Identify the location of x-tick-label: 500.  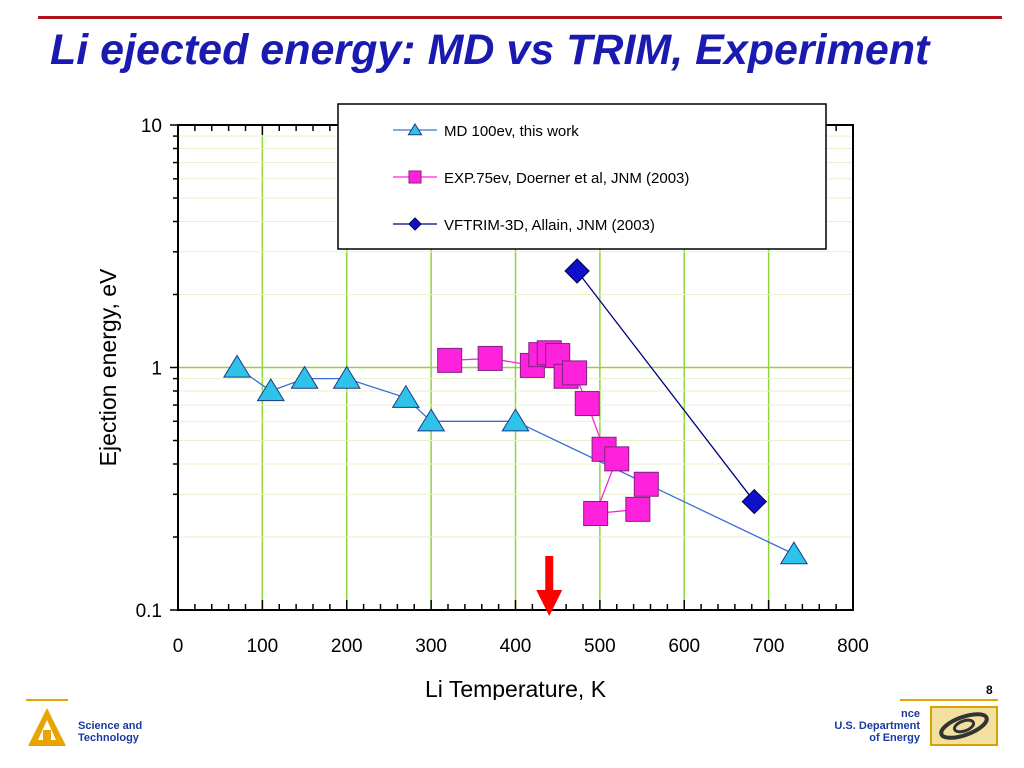
(600, 646).